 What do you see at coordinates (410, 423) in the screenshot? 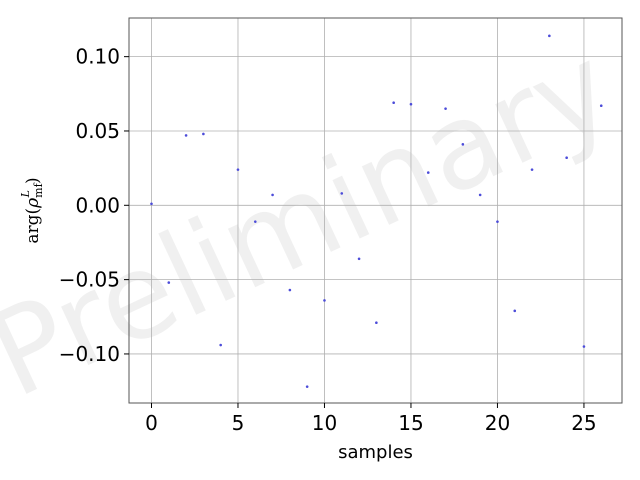
I see `x-tick-label: 15` at bounding box center [410, 423].